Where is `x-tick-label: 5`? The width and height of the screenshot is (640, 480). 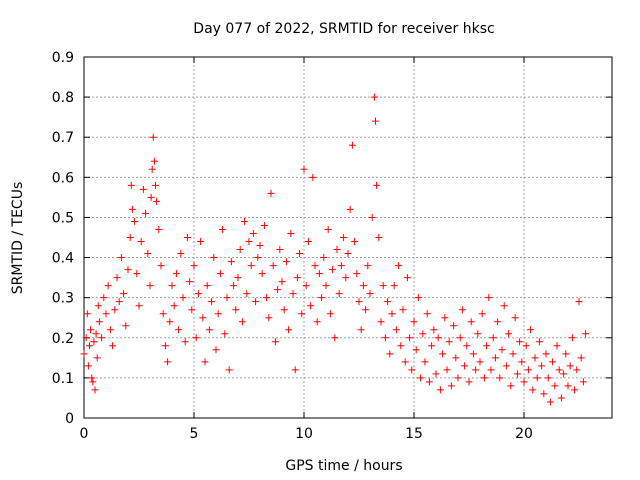
x-tick-label: 5 is located at coordinates (194, 434).